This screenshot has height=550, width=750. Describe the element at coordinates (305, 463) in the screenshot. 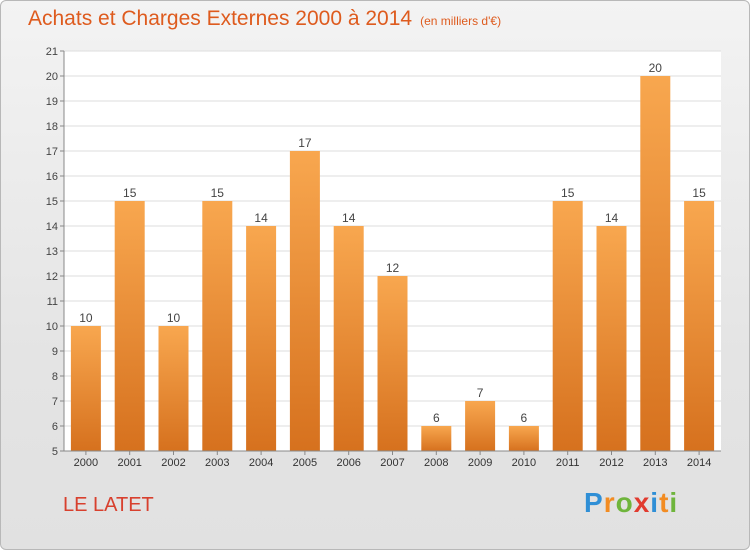

I see `x-tick-label: 2005` at that location.